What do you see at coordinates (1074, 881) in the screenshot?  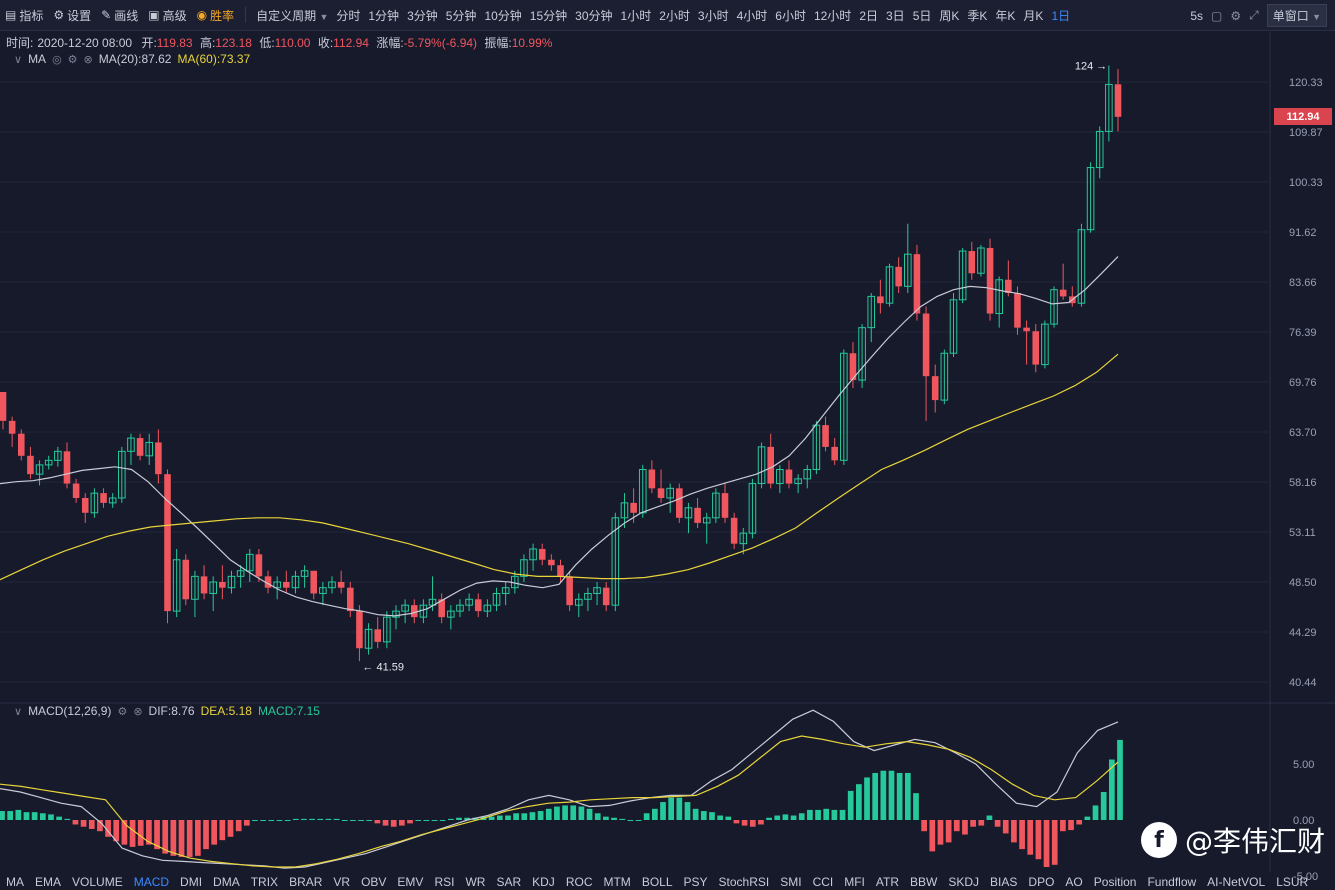 I see `indicator-tab: AO` at bounding box center [1074, 881].